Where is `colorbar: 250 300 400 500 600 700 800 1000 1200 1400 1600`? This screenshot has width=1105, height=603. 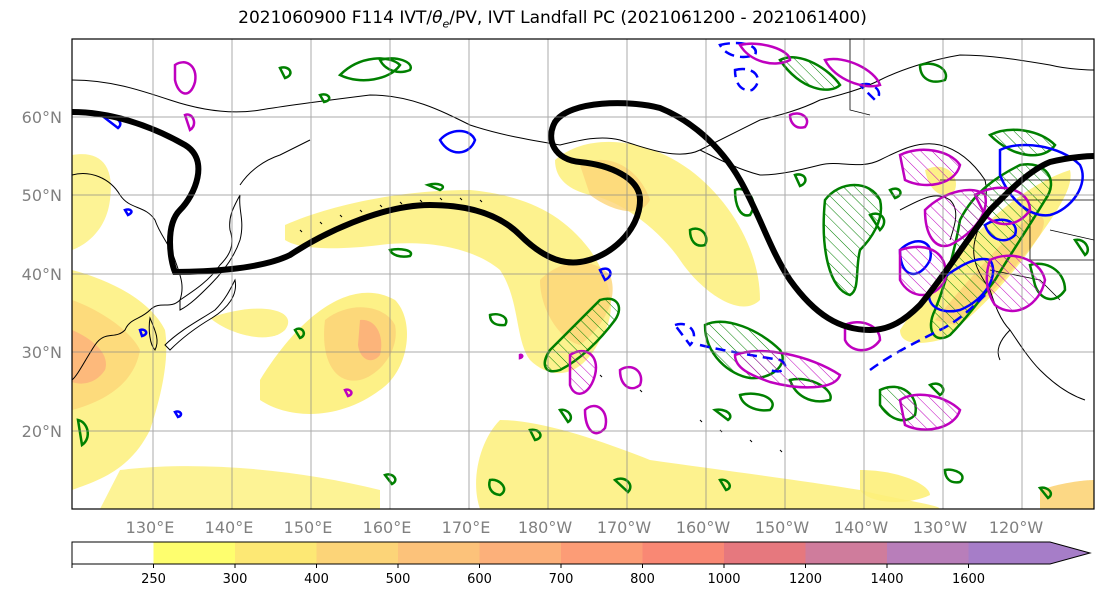 colorbar: 250 300 400 500 600 700 800 1000 1200 1400 1600 is located at coordinates (581, 564).